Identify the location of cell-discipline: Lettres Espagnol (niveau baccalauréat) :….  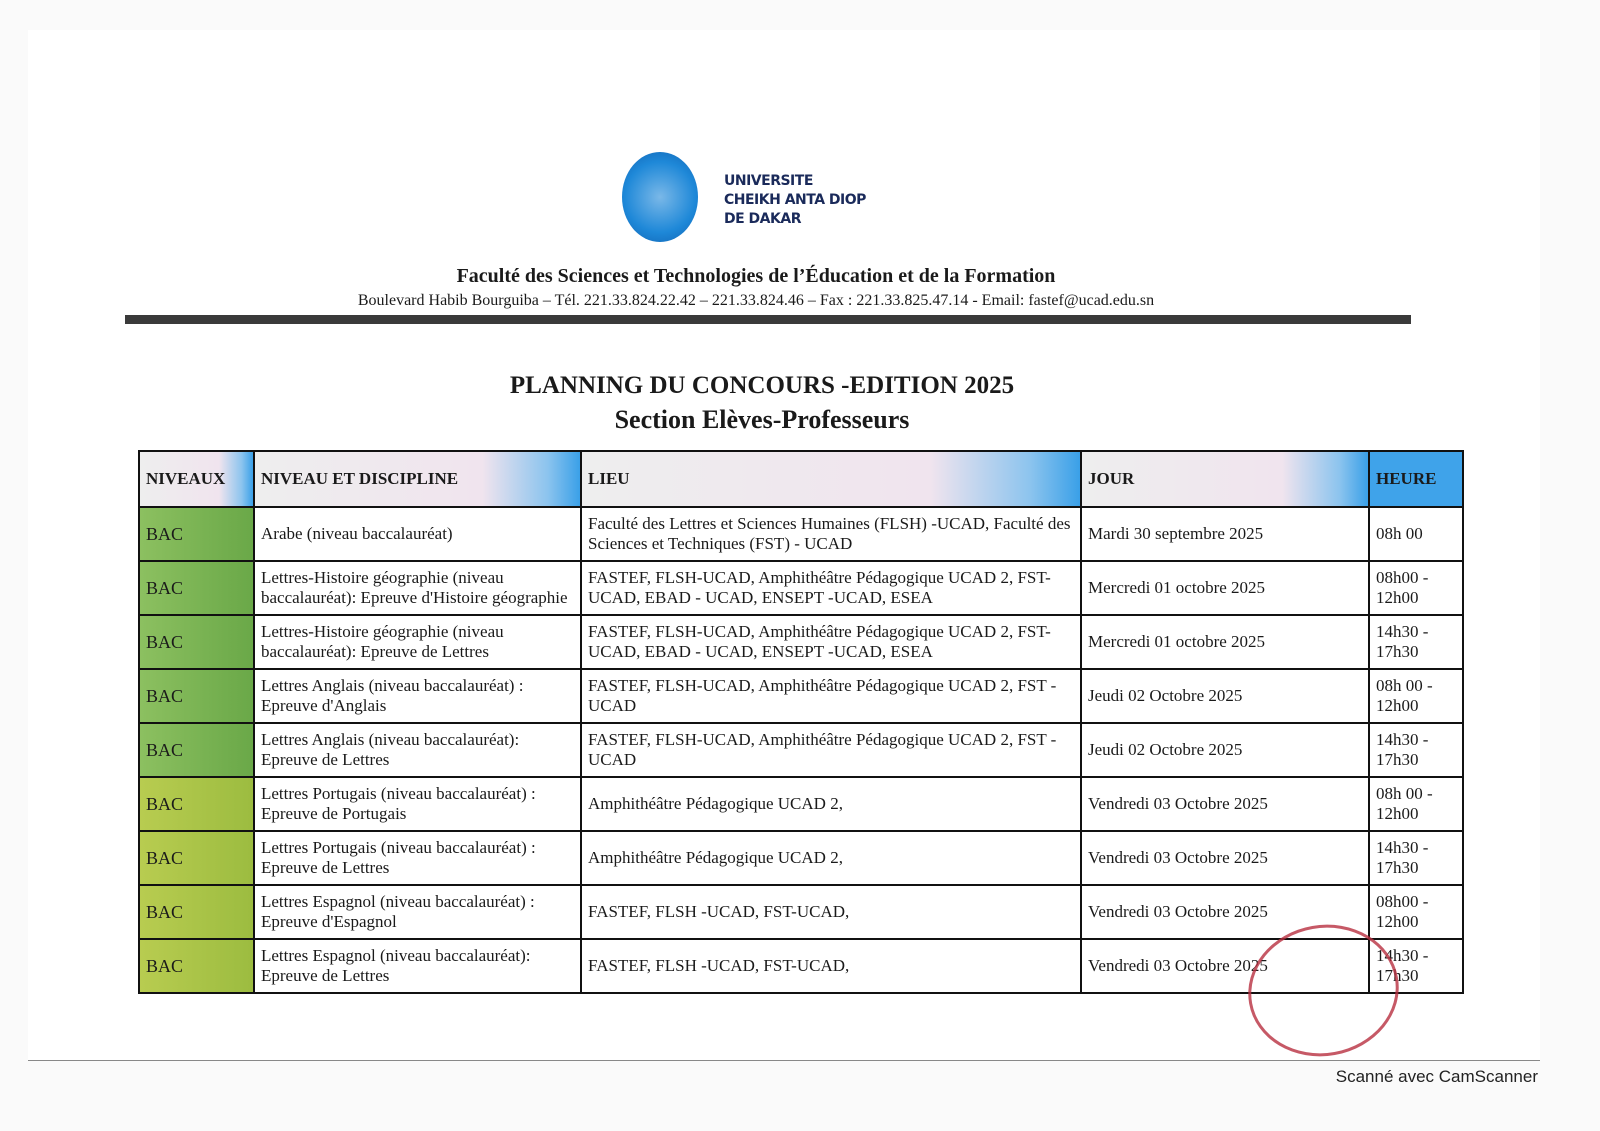
(417, 912).